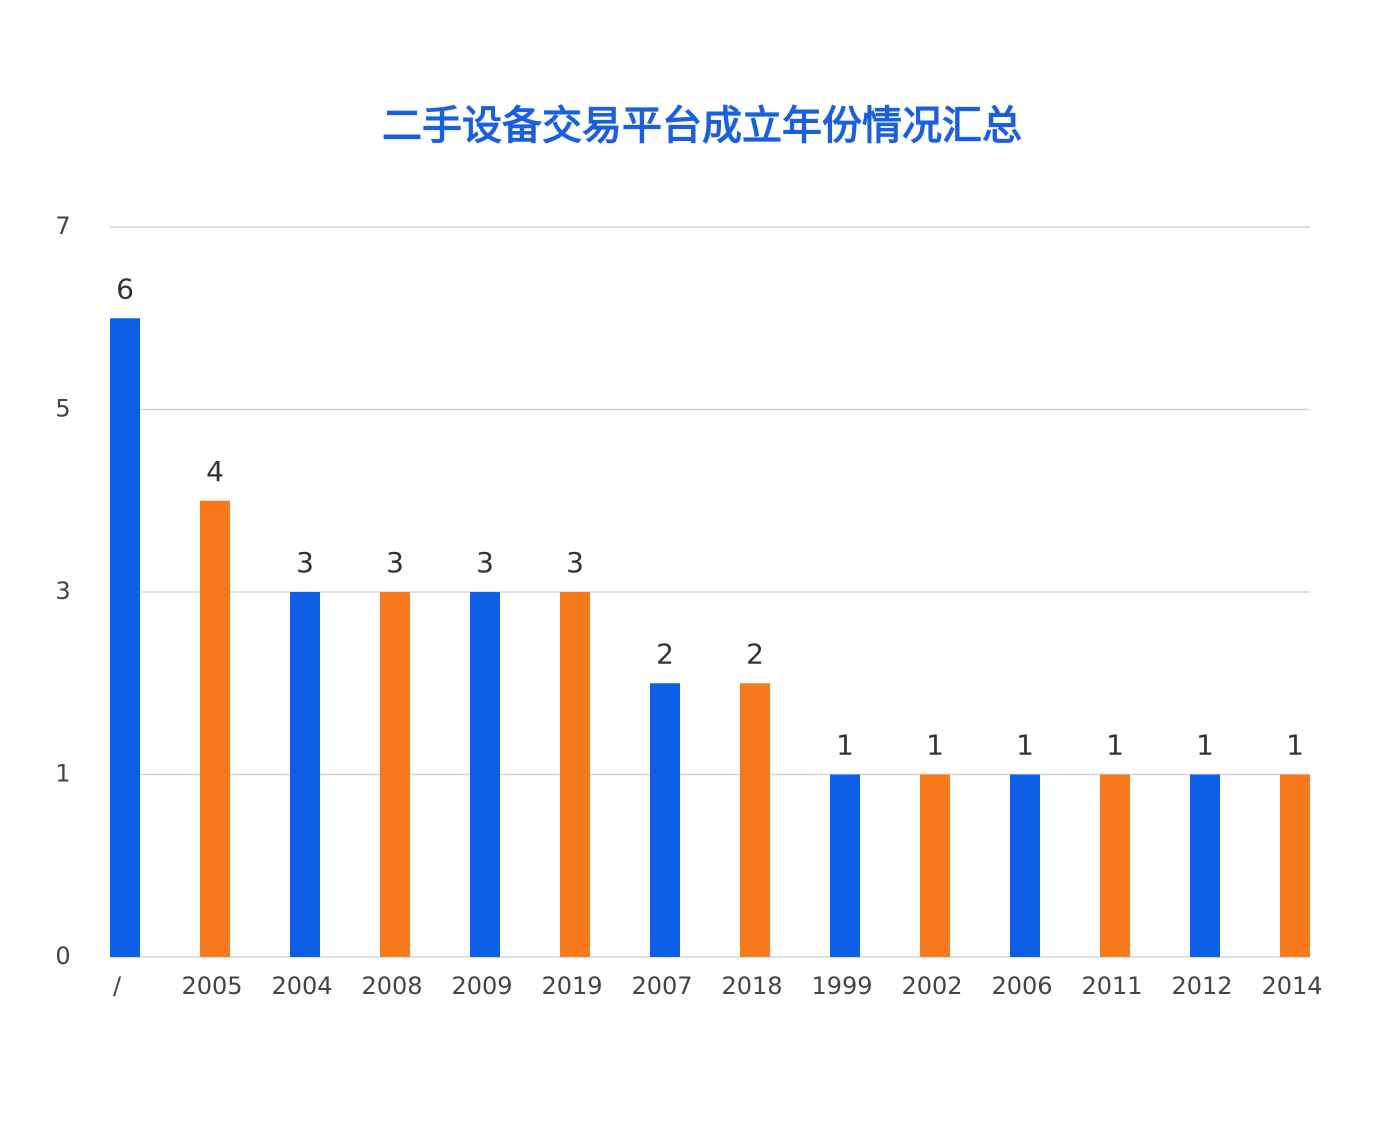  What do you see at coordinates (391, 986) in the screenshot?
I see `x-tick-label: 2008` at bounding box center [391, 986].